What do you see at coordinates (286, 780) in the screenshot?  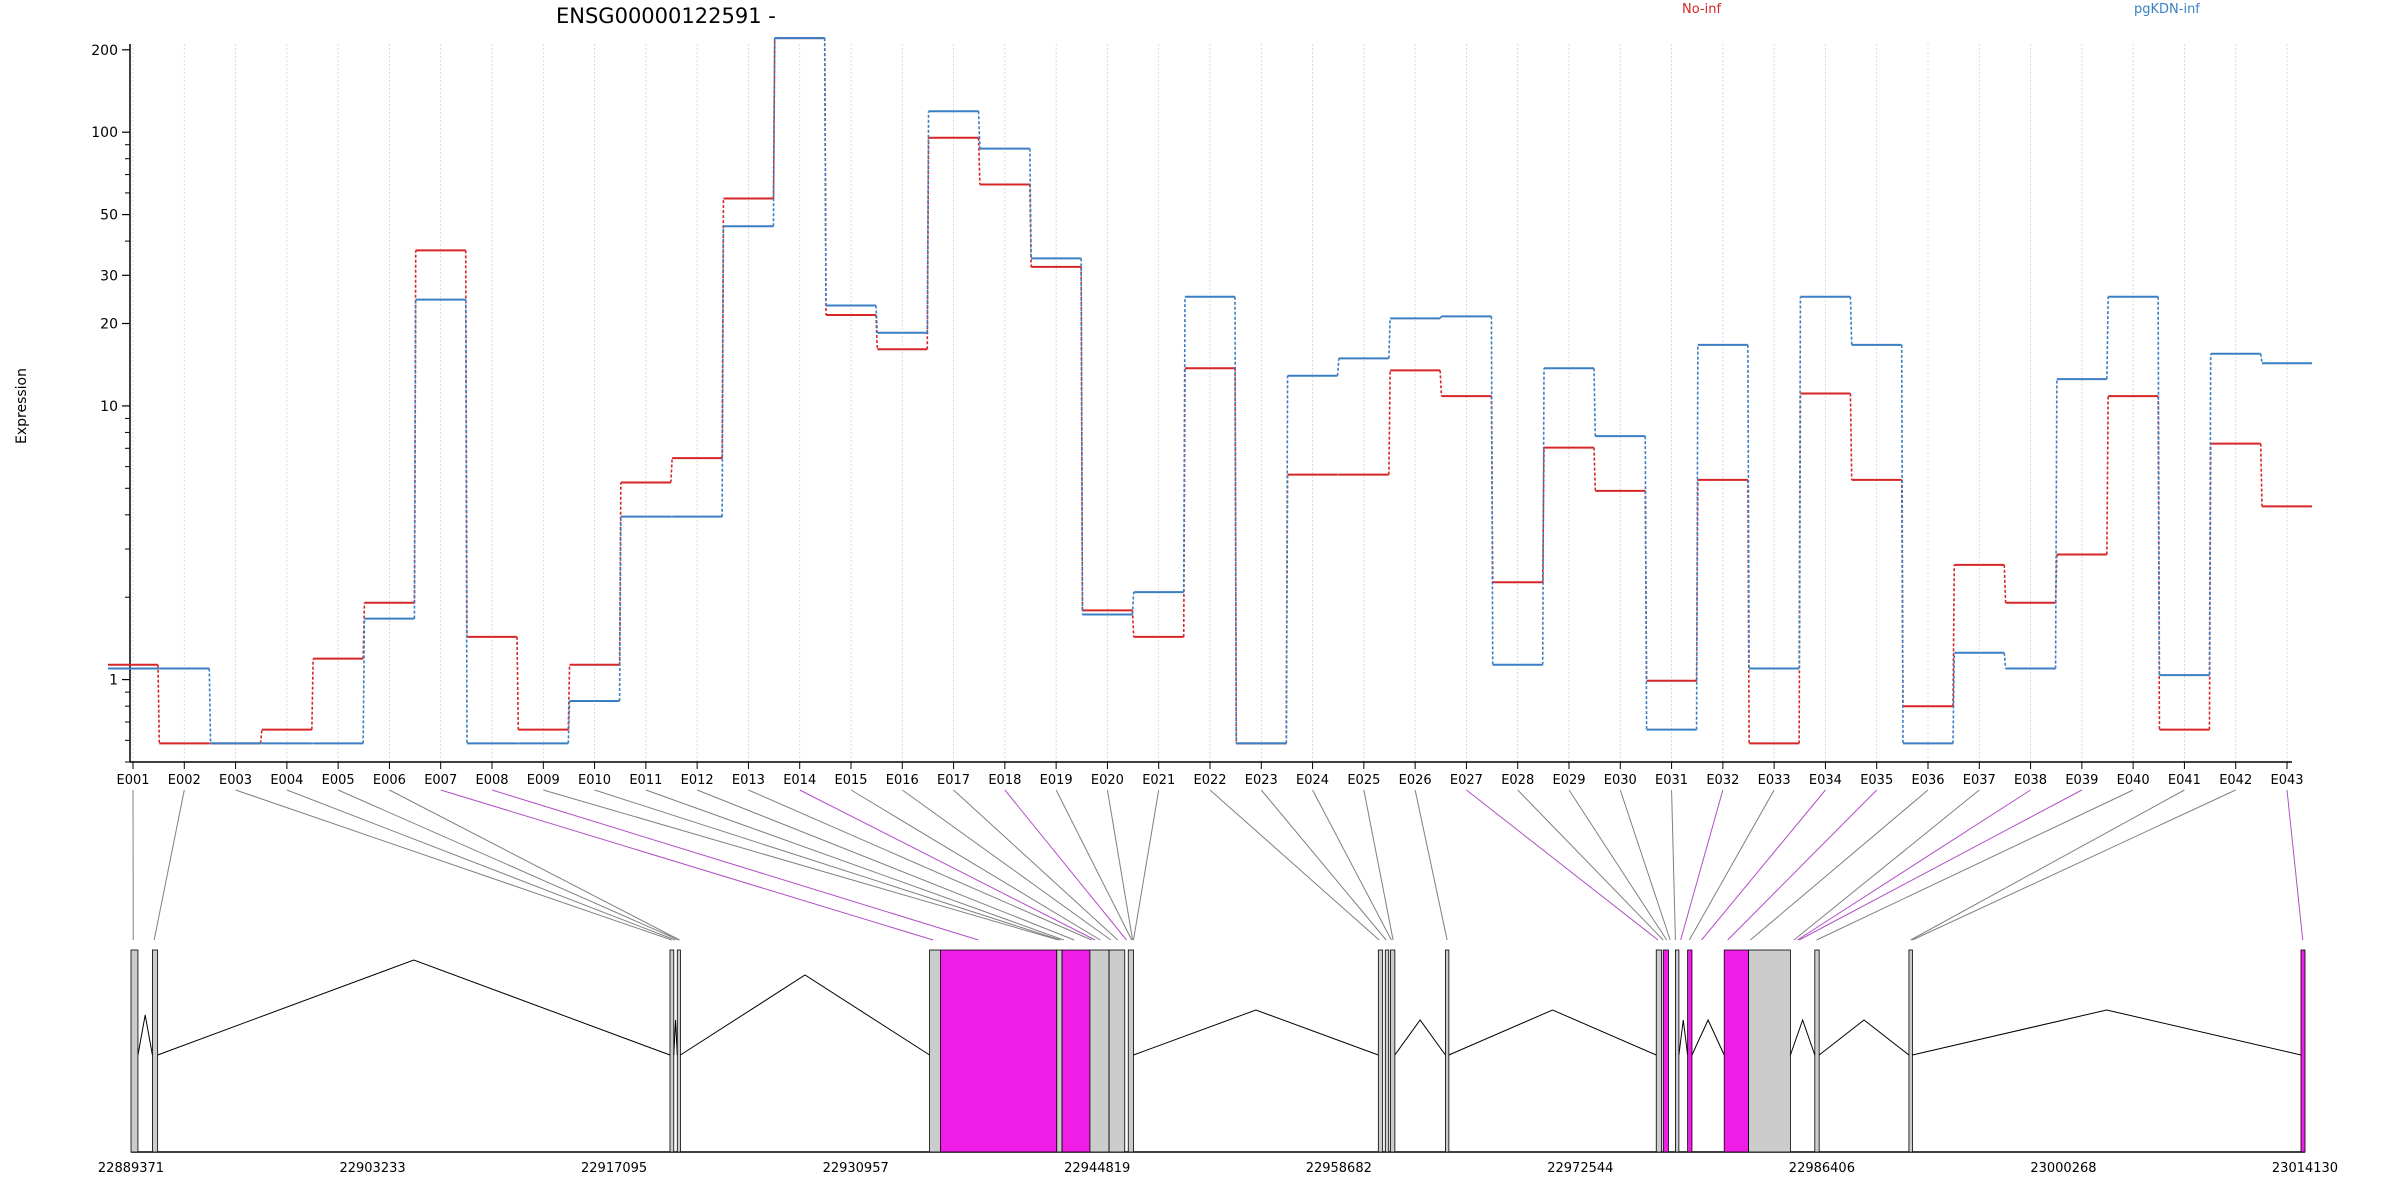 I see `exon-label-e004: E004` at bounding box center [286, 780].